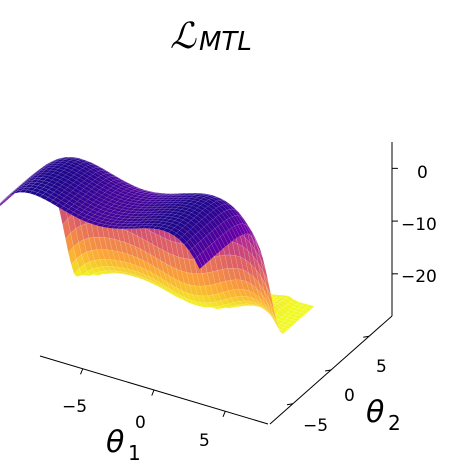 The height and width of the screenshot is (475, 453). I want to click on z-axis: 0 −10 −20, so click(414, 229).